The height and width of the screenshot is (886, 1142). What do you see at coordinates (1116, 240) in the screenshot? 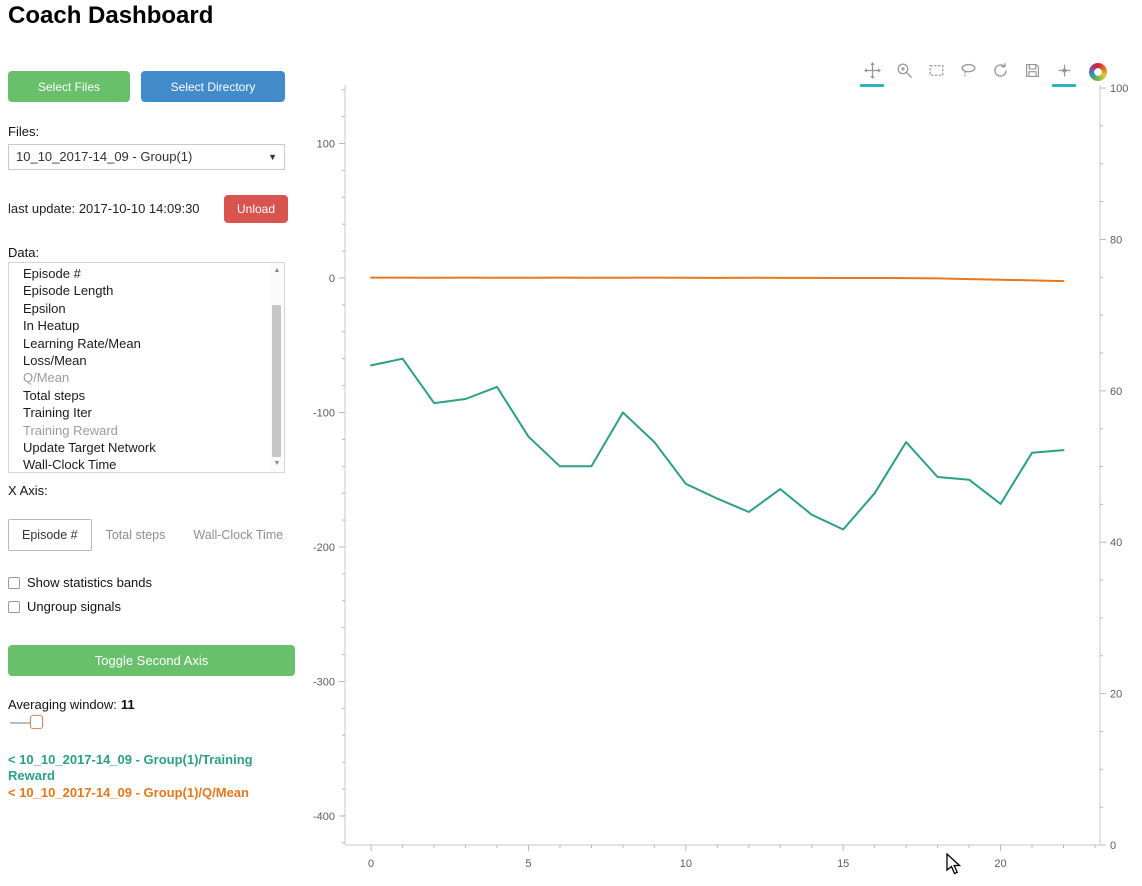
I see `right-y-tick-label: 80` at bounding box center [1116, 240].